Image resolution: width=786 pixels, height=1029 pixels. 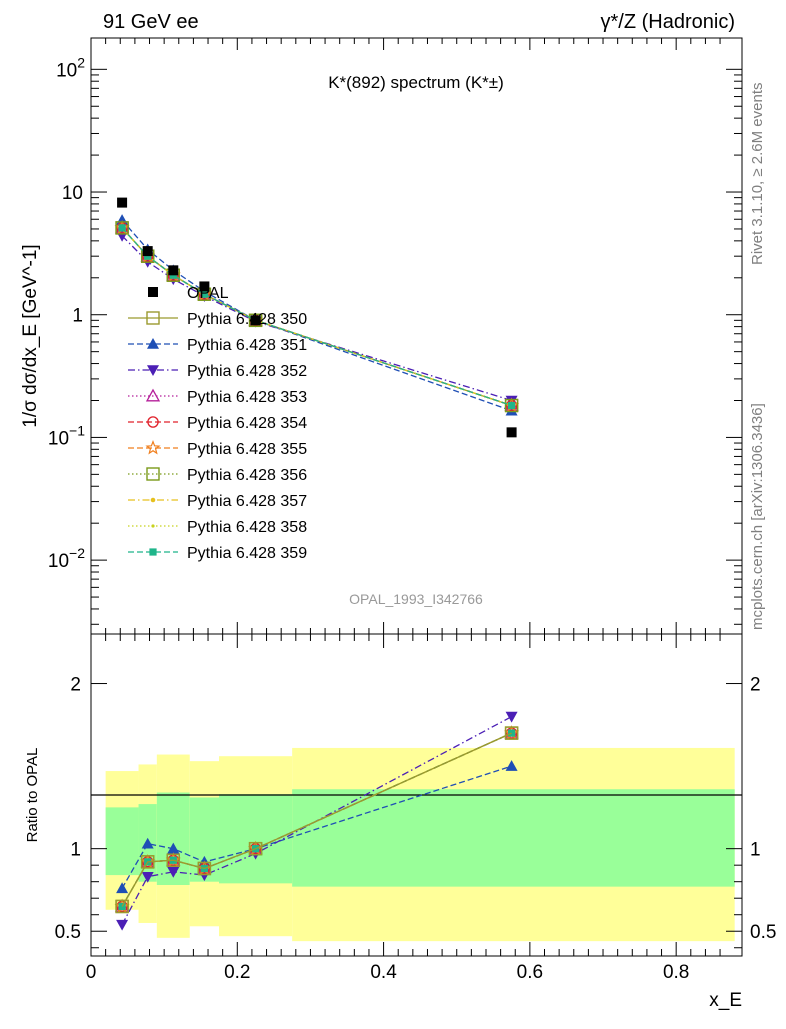 What do you see at coordinates (668, 22) in the screenshot?
I see `header-right: γ*/Z (Hadronic)` at bounding box center [668, 22].